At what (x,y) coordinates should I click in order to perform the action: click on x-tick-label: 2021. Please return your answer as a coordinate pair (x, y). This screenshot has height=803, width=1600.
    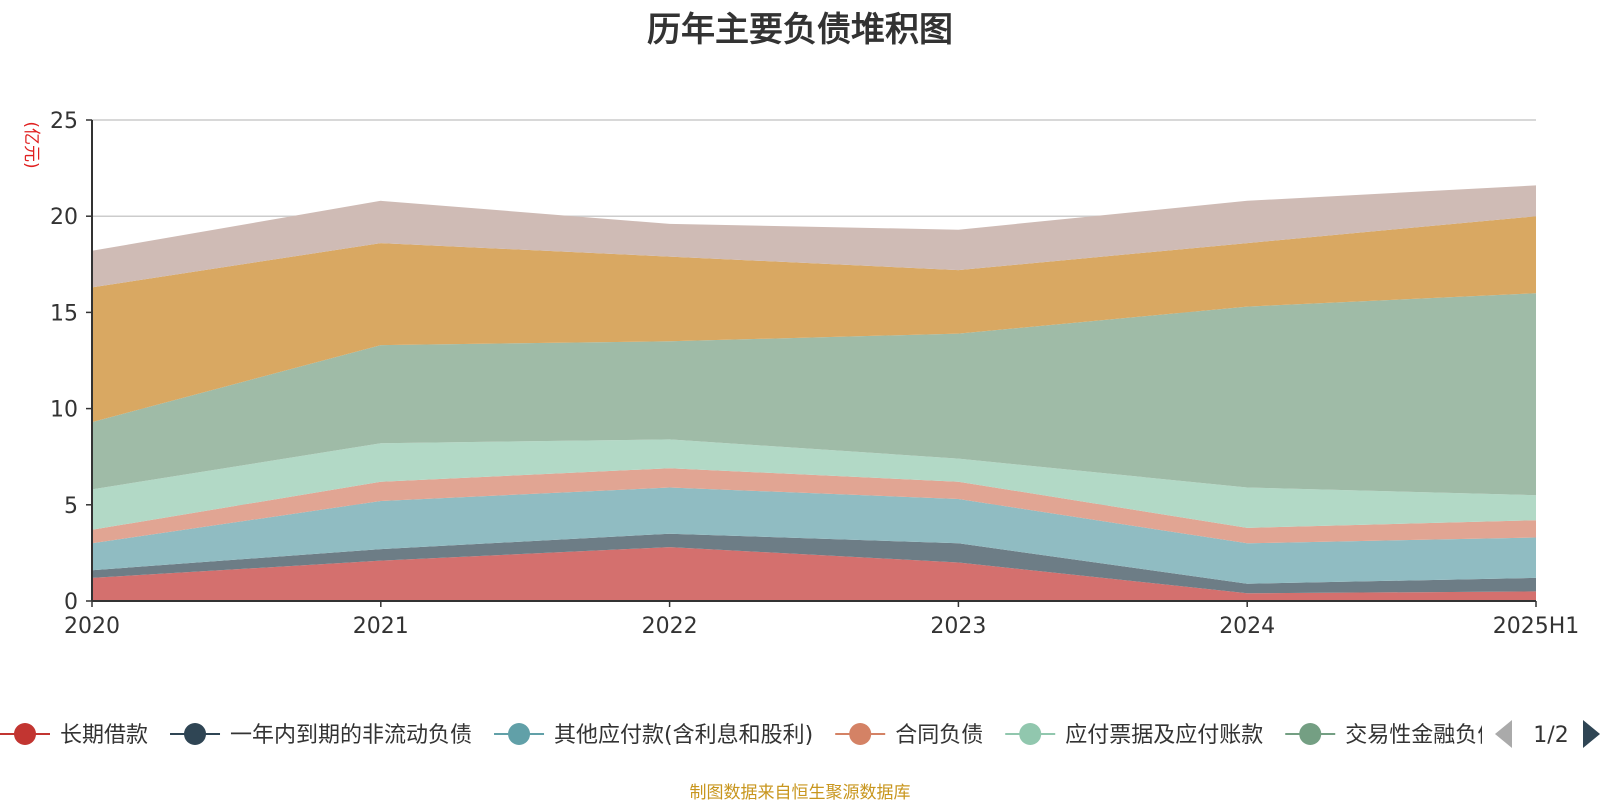
    Looking at the image, I should click on (381, 626).